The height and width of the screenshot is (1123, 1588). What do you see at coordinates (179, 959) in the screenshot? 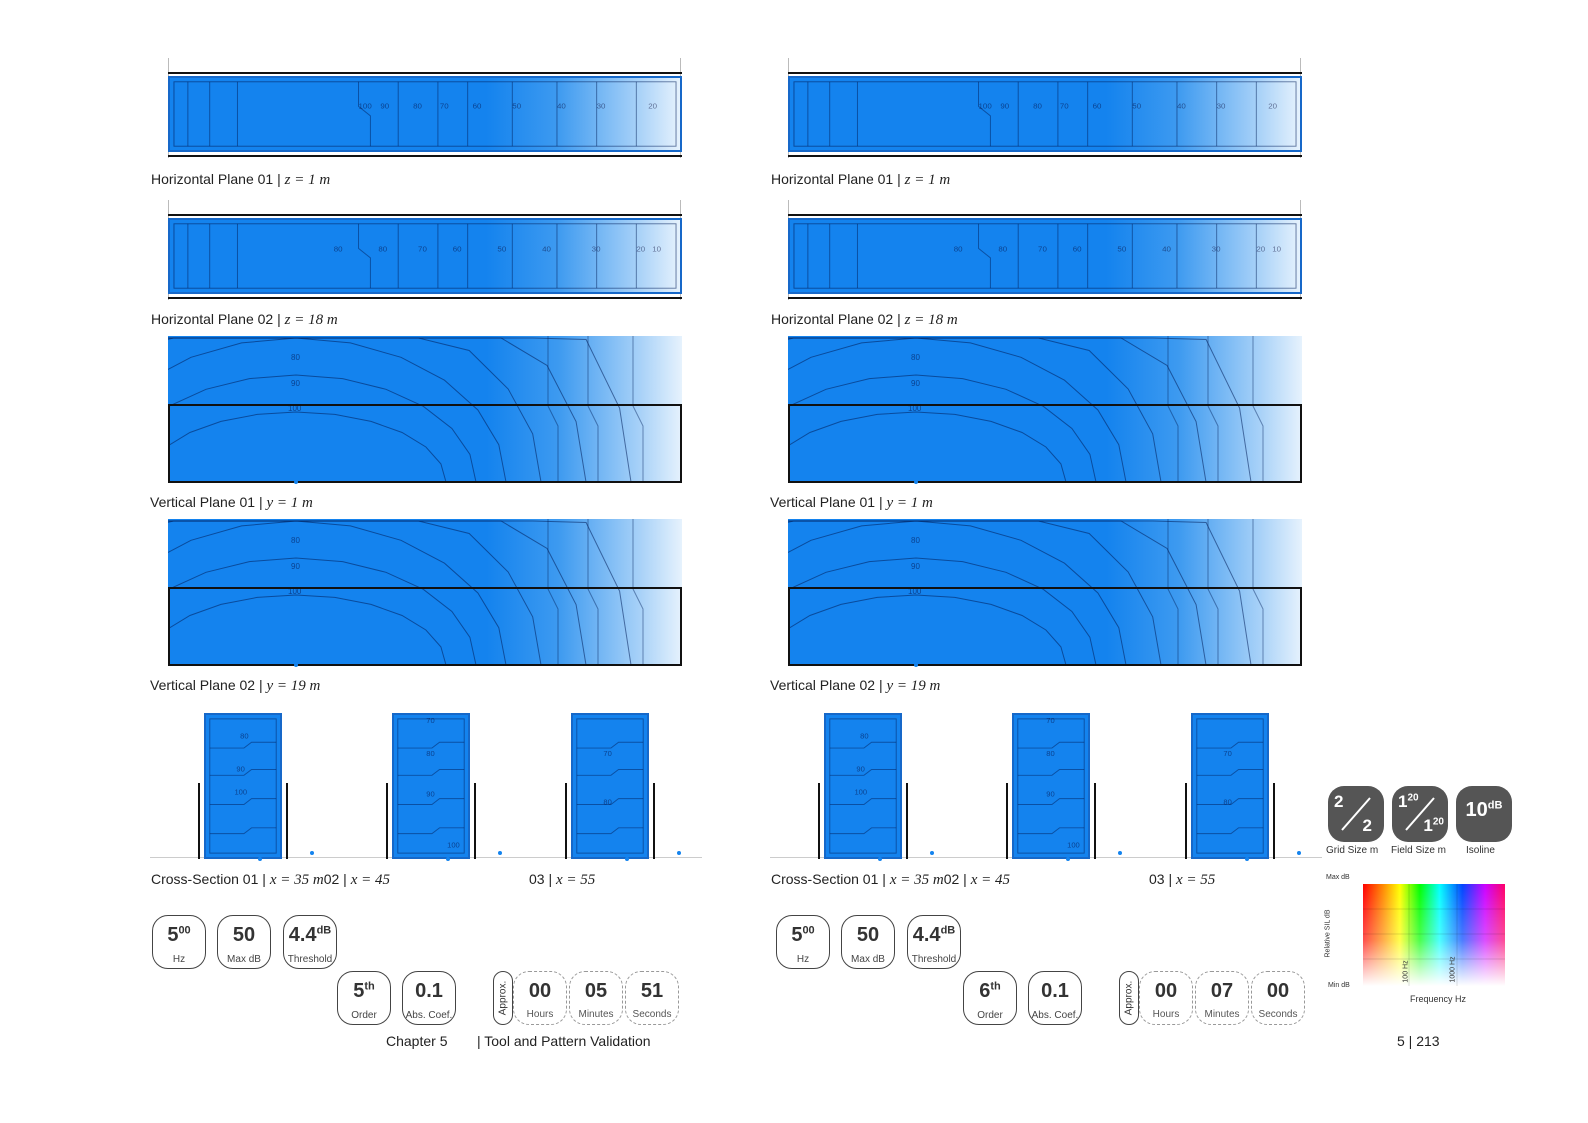
I see `col1-freq-badge-label: Hz` at bounding box center [179, 959].